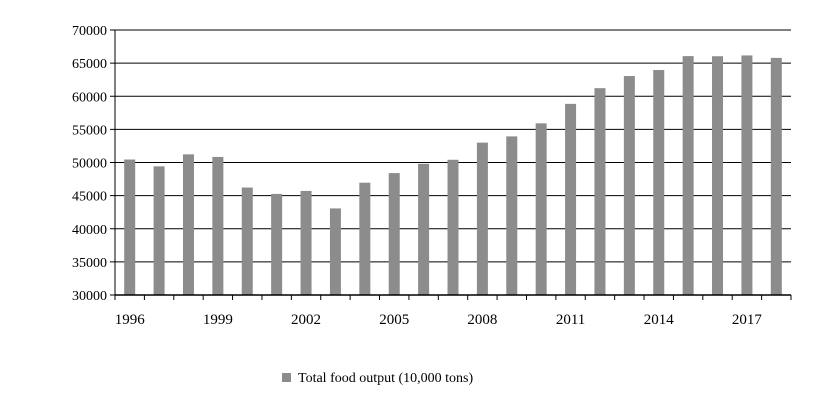  I want to click on y-tick-label: 50000, so click(89, 164).